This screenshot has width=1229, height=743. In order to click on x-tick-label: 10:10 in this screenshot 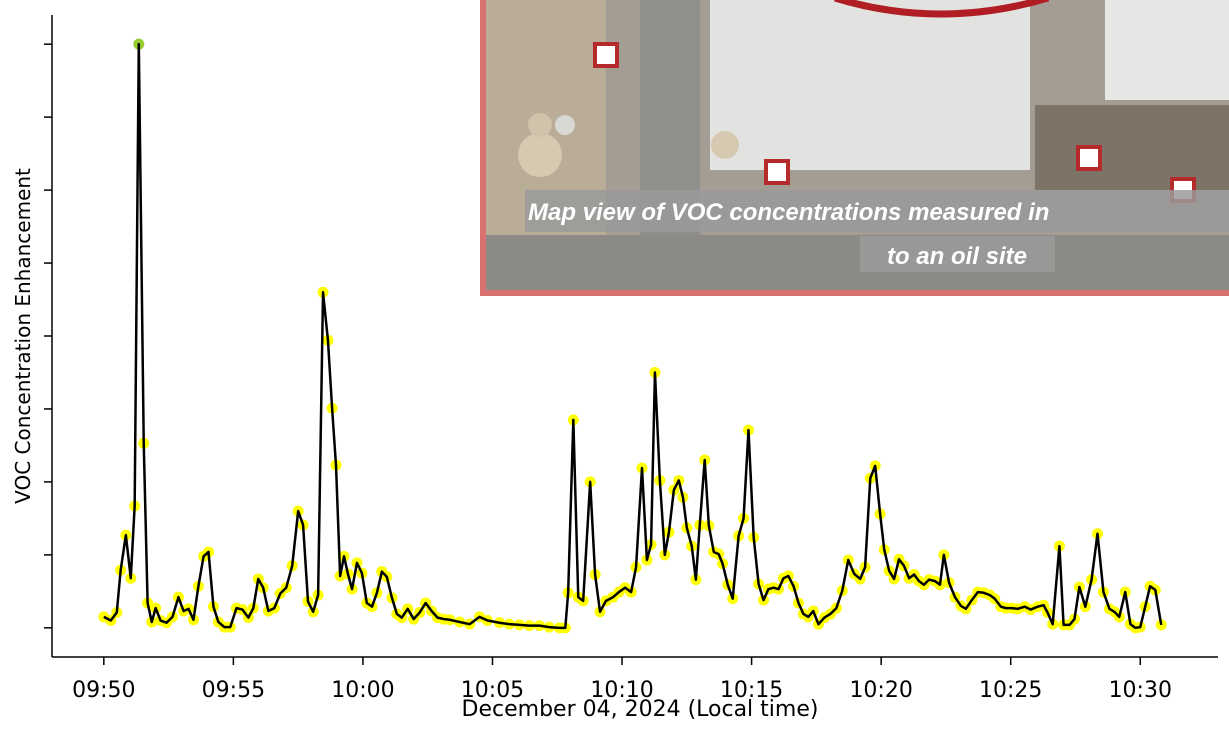, I will do `click(621, 690)`.